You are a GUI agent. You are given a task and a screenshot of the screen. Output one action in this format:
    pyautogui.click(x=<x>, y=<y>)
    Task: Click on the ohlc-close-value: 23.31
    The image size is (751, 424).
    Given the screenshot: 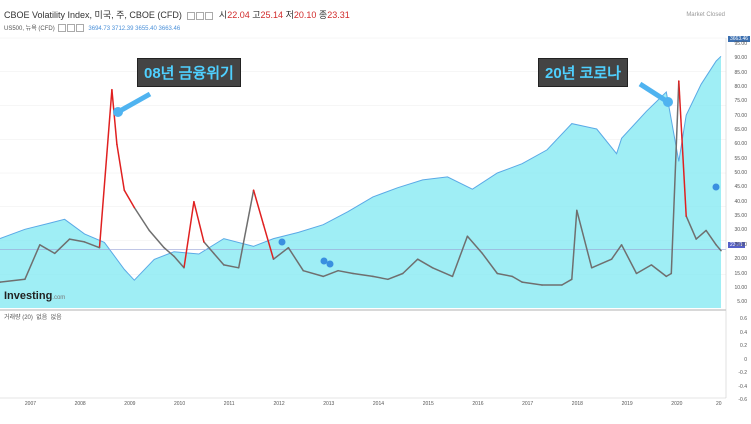 What is the action you would take?
    pyautogui.click(x=338, y=15)
    